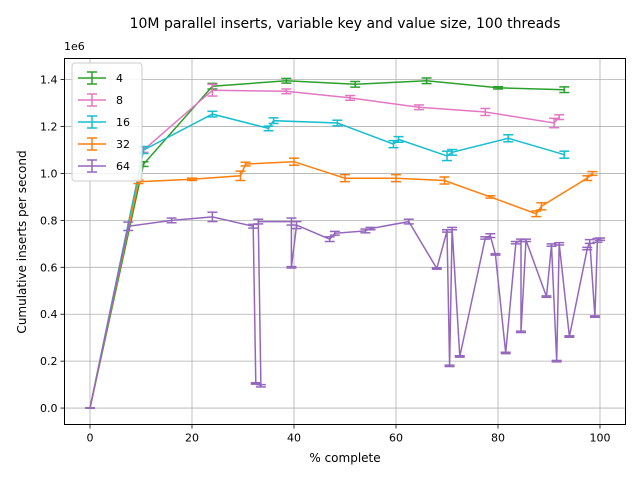 The height and width of the screenshot is (480, 640). Describe the element at coordinates (294, 438) in the screenshot. I see `x-tick-label: 40` at that location.